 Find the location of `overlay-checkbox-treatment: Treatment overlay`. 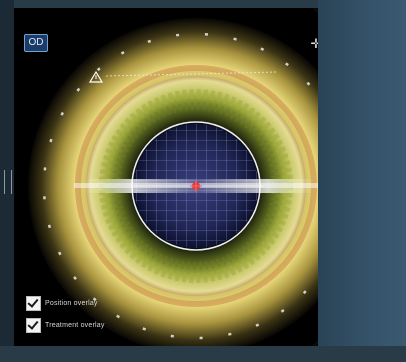

overlay-checkbox-treatment: Treatment overlay is located at coordinates (65, 325).